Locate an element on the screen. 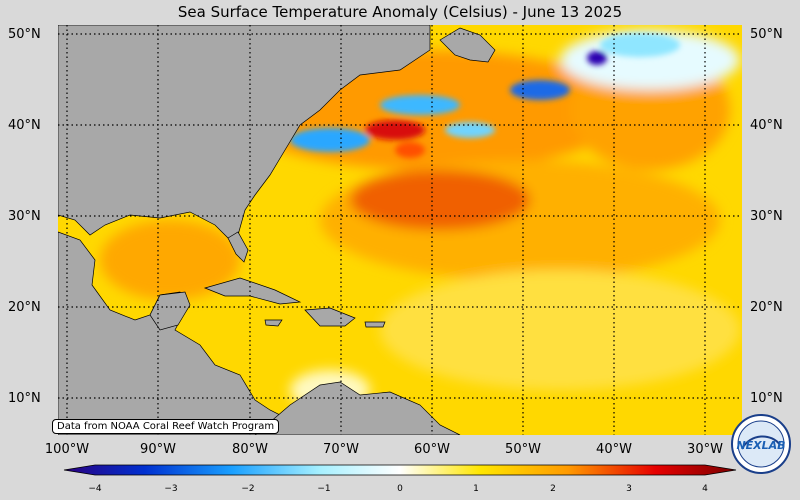  lon-label: 30°W is located at coordinates (705, 449).